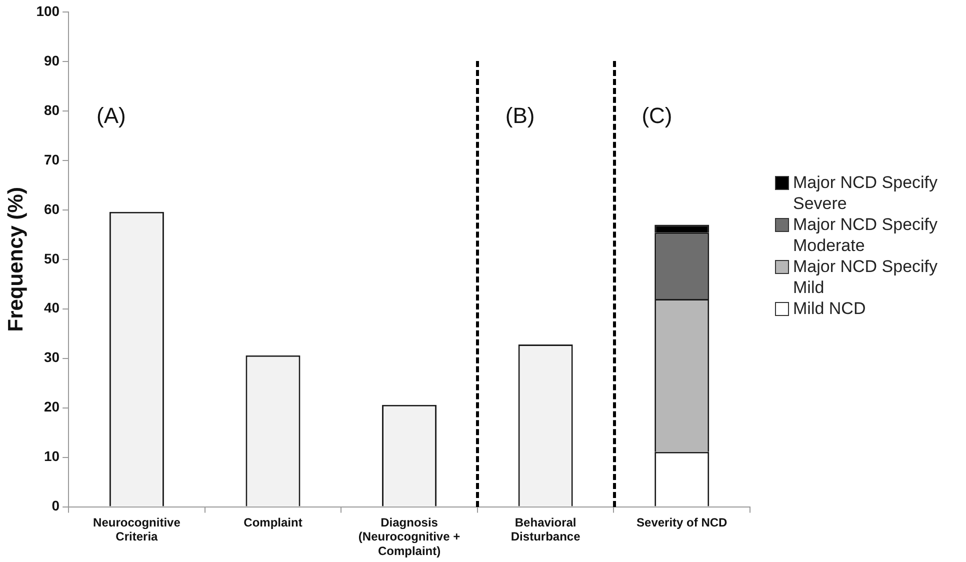 The width and height of the screenshot is (966, 562). What do you see at coordinates (273, 522) in the screenshot?
I see `x-tick-label: Complaint` at bounding box center [273, 522].